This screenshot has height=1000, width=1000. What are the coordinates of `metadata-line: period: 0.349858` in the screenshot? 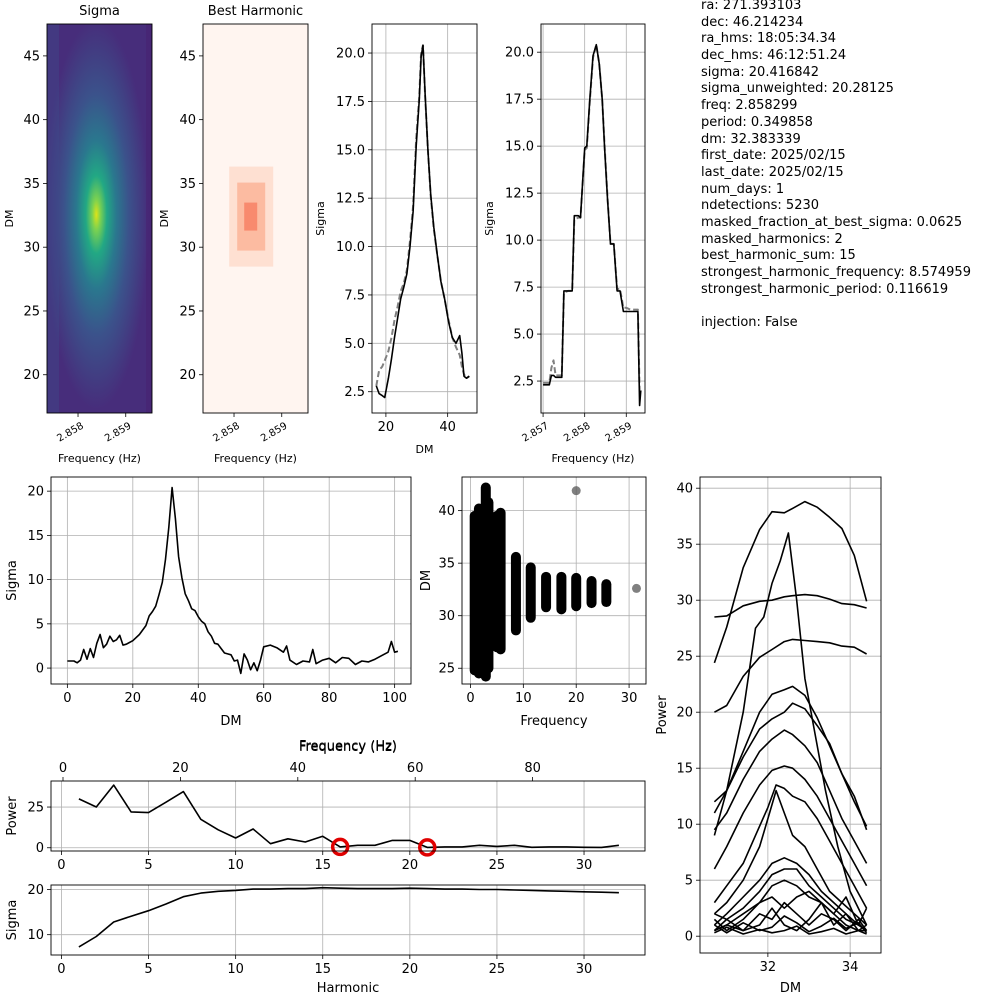 It's located at (757, 122).